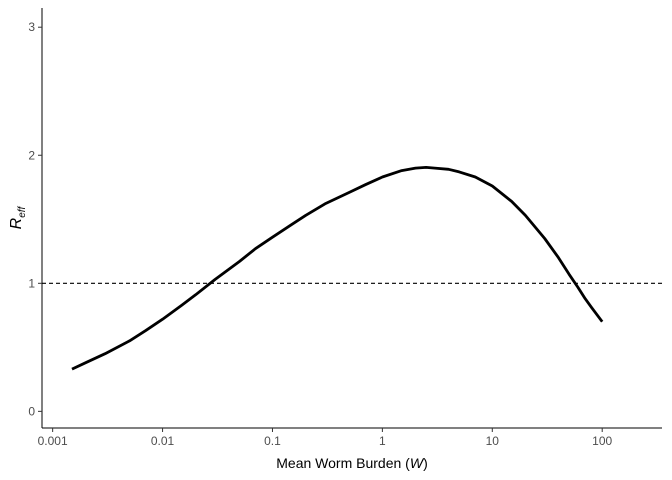  What do you see at coordinates (493, 441) in the screenshot?
I see `x-tick-label: 10` at bounding box center [493, 441].